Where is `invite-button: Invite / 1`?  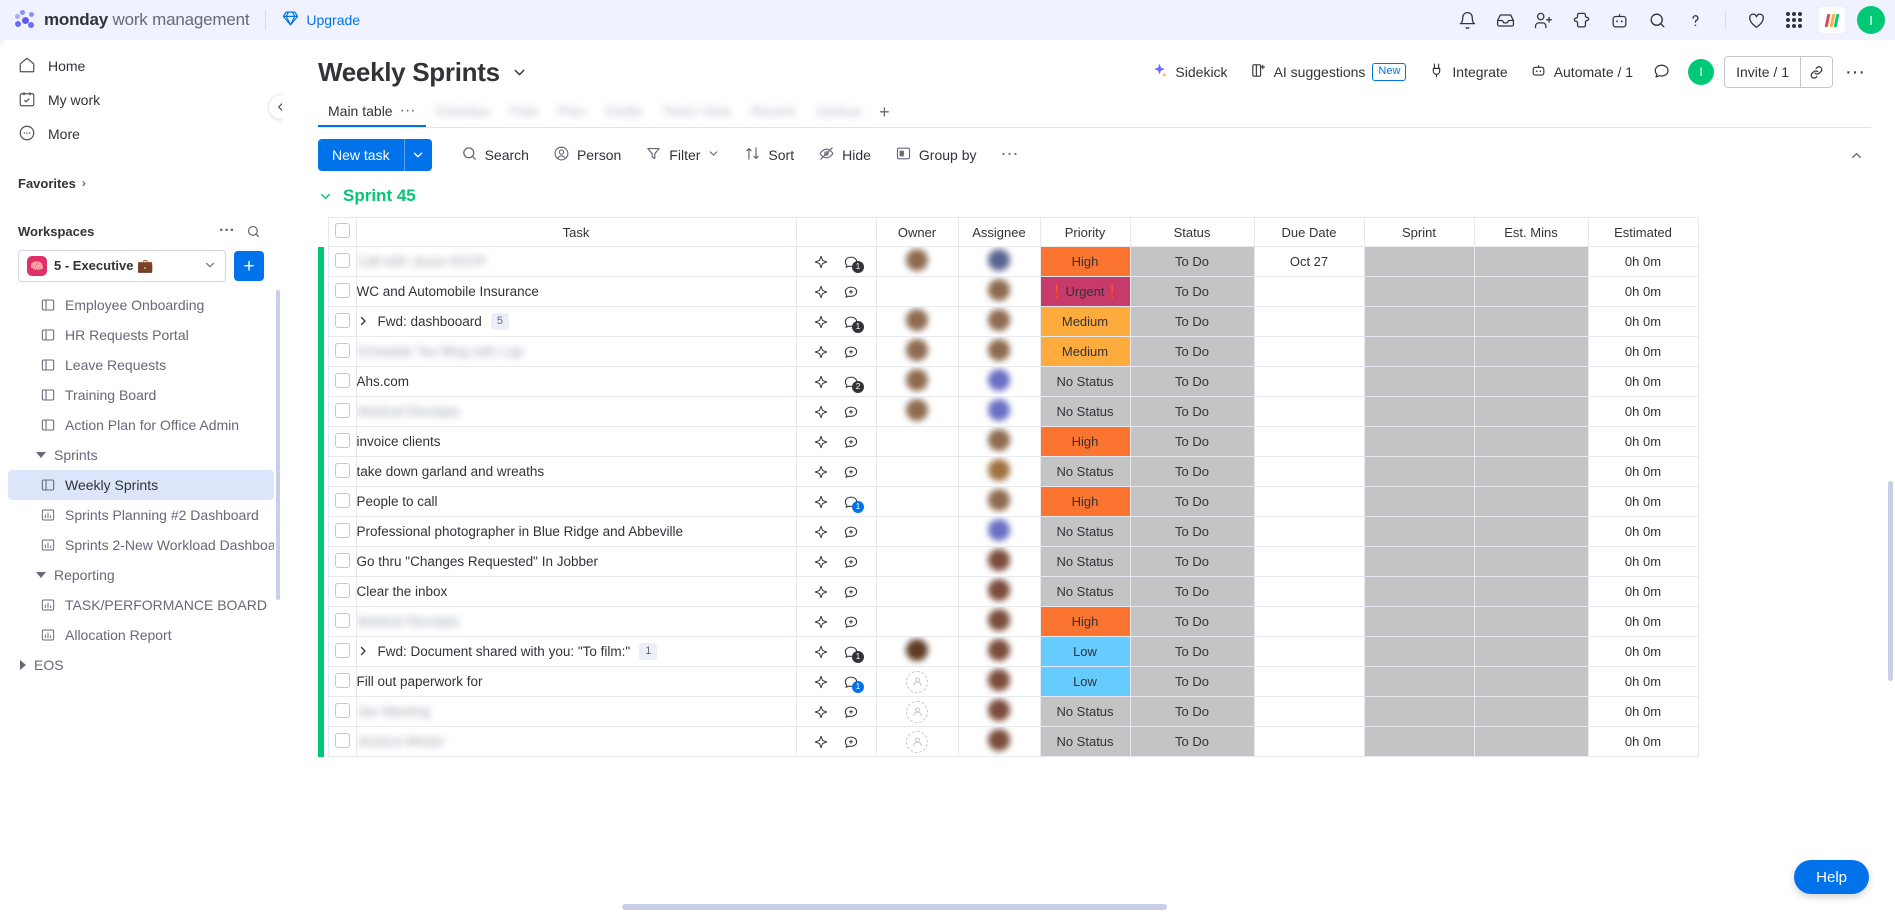
invite-button: Invite / 1 is located at coordinates (1762, 72).